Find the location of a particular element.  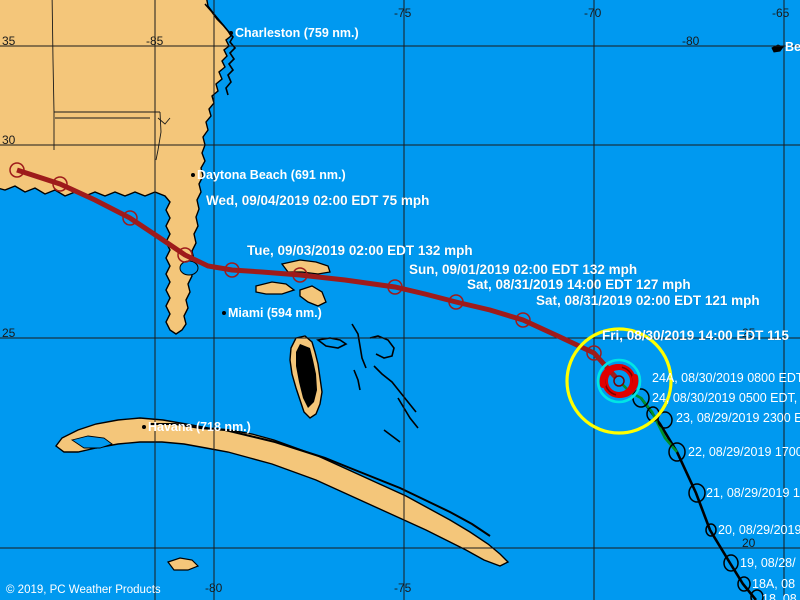

bahamas-outer-islands is located at coordinates (367, 383).